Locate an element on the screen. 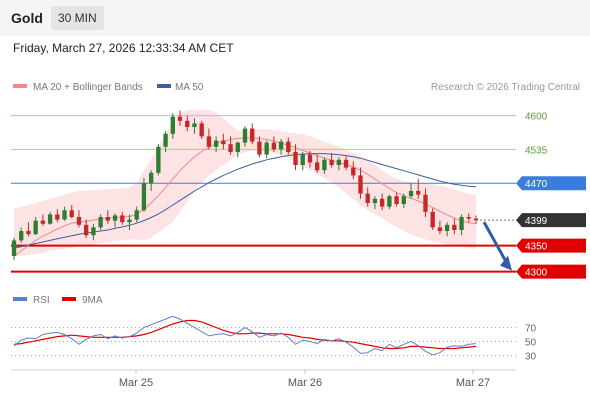  x-tick-label: Mar 27 is located at coordinates (473, 383).